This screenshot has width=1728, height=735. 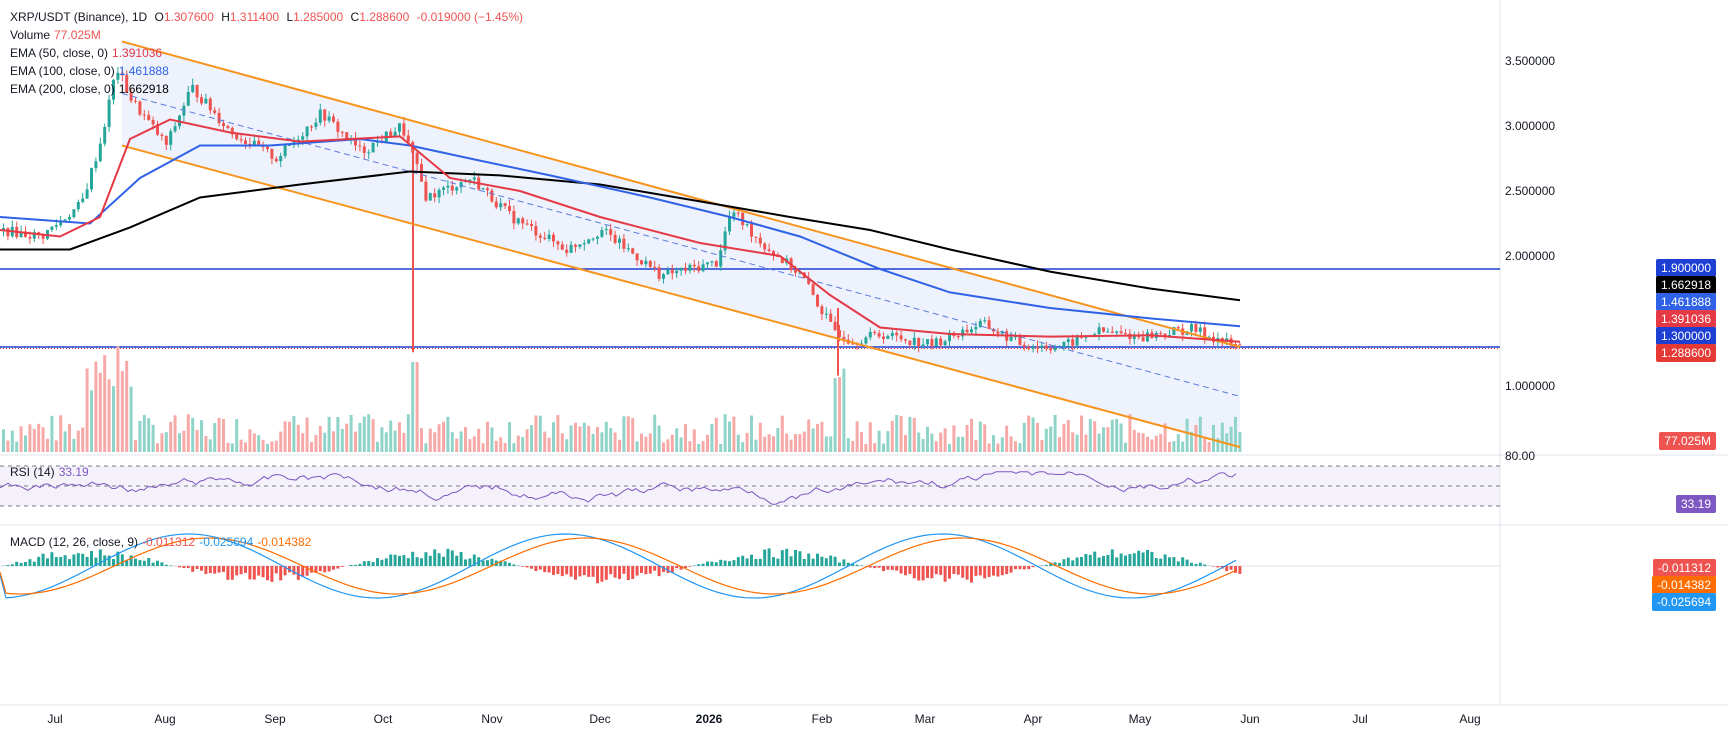 What do you see at coordinates (49, 472) in the screenshot?
I see `rsi-legend: RSI (14) 33.19` at bounding box center [49, 472].